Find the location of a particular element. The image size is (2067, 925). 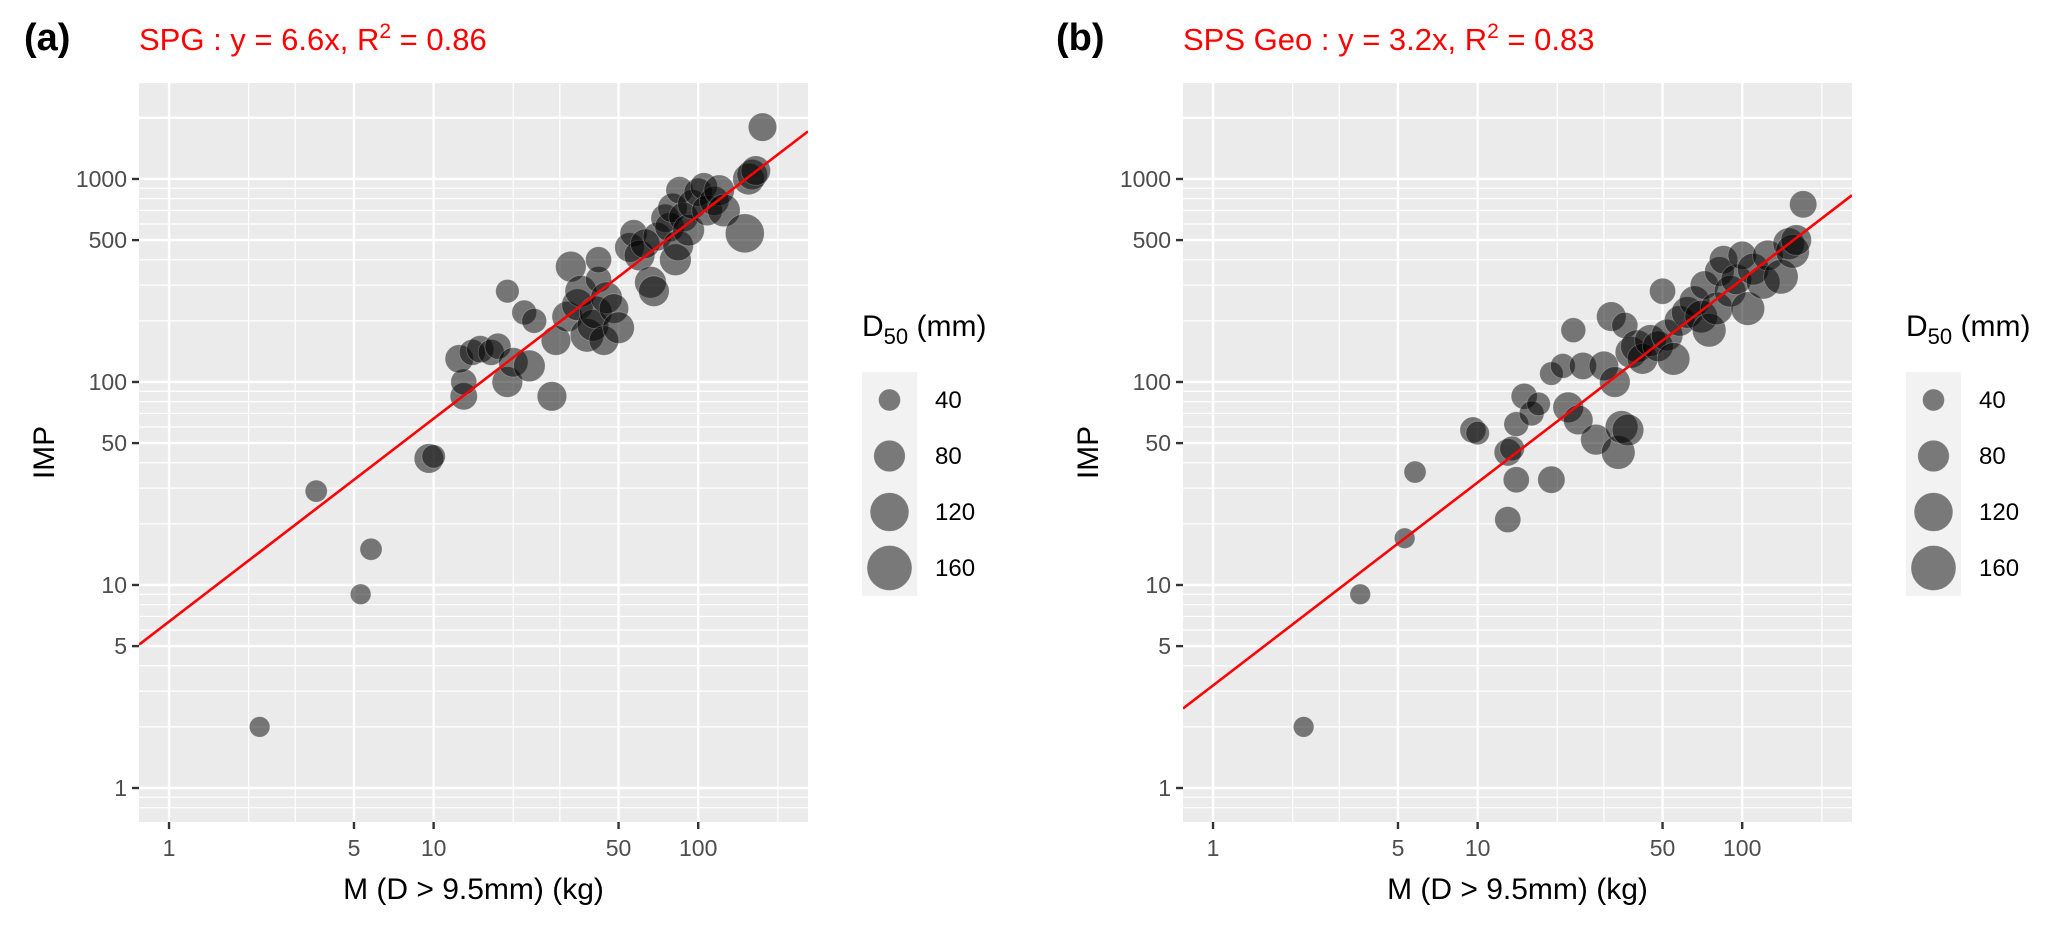

chart-title-suffix: = 0.83 is located at coordinates (1547, 39).